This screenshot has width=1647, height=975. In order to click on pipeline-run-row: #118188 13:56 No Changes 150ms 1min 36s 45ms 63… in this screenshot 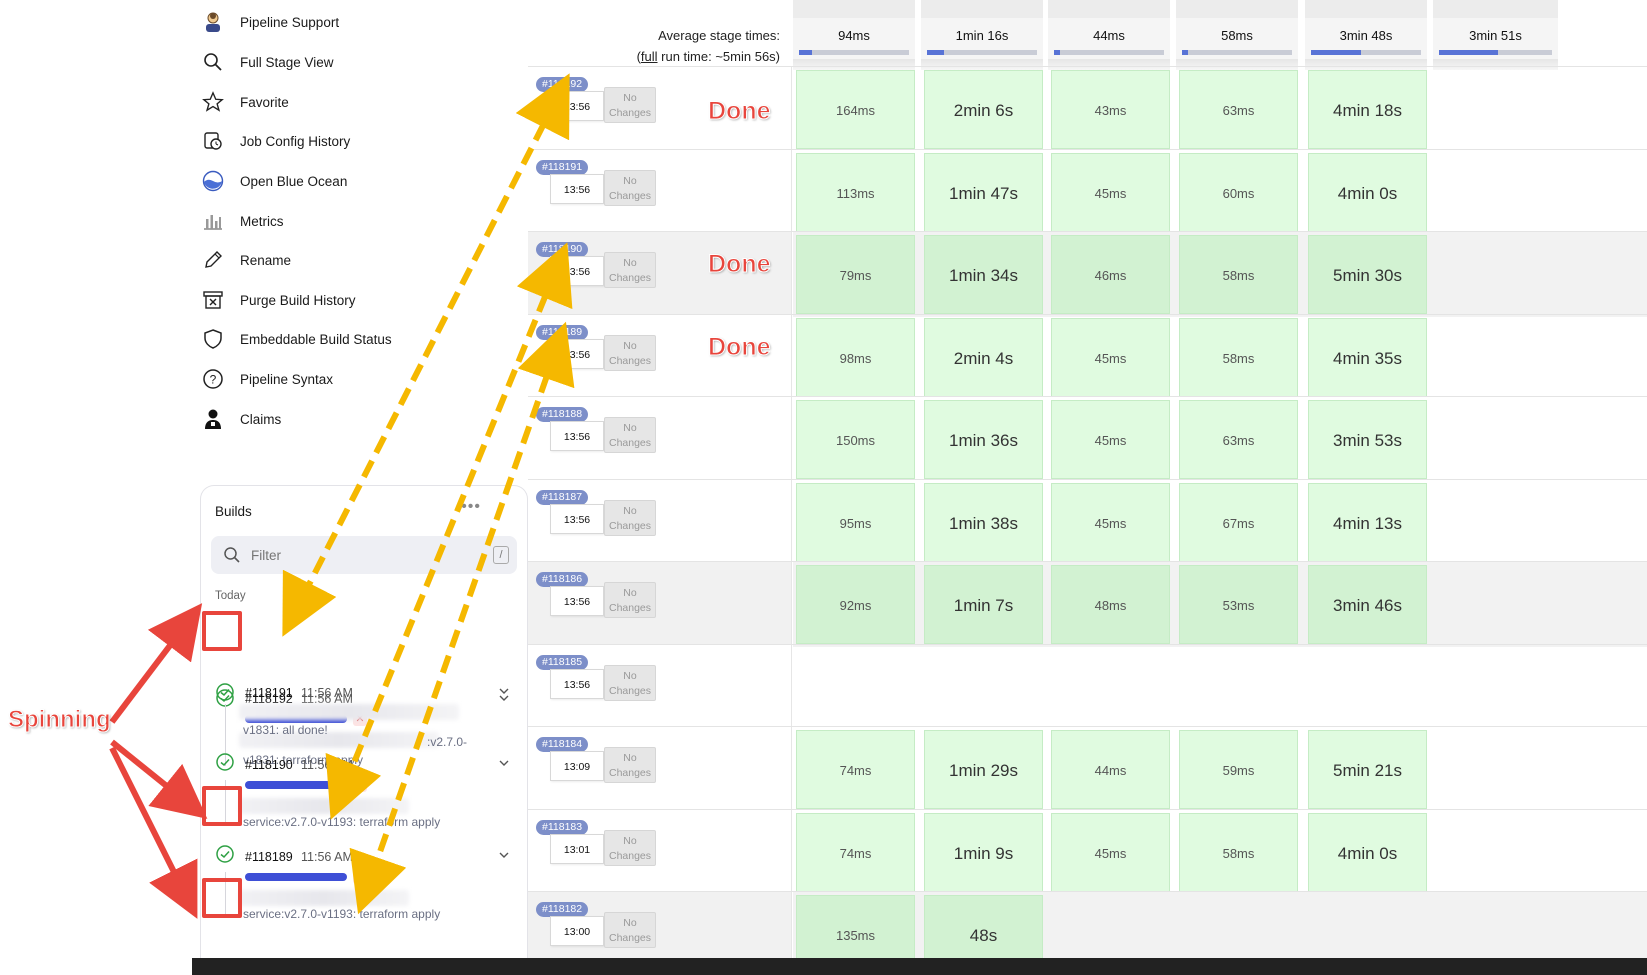, I will do `click(1087, 439)`.